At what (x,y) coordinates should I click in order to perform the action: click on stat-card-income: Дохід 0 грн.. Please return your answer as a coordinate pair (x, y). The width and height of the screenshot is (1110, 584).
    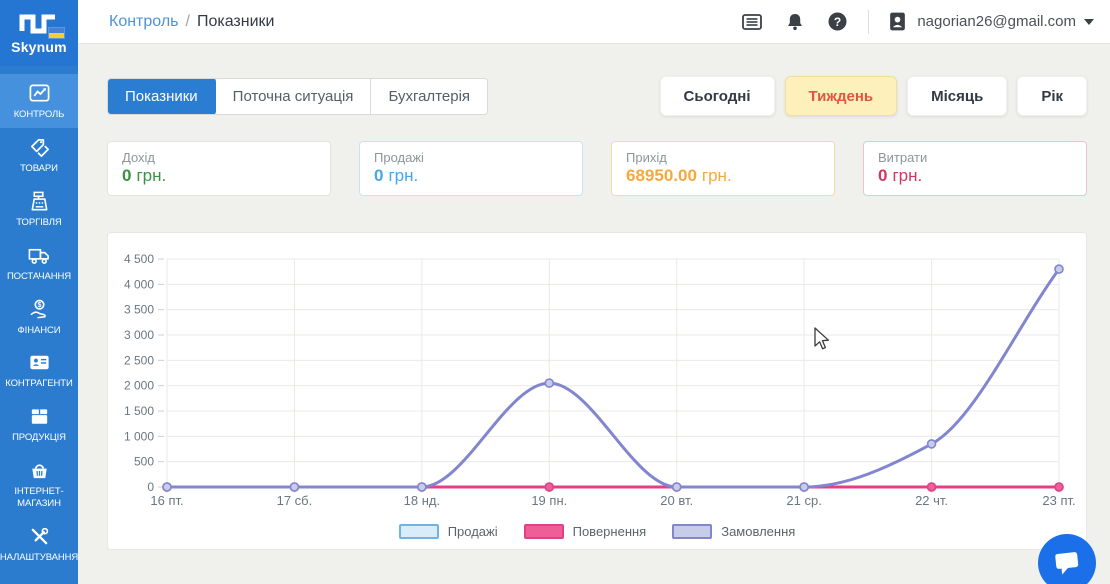
    Looking at the image, I should click on (219, 168).